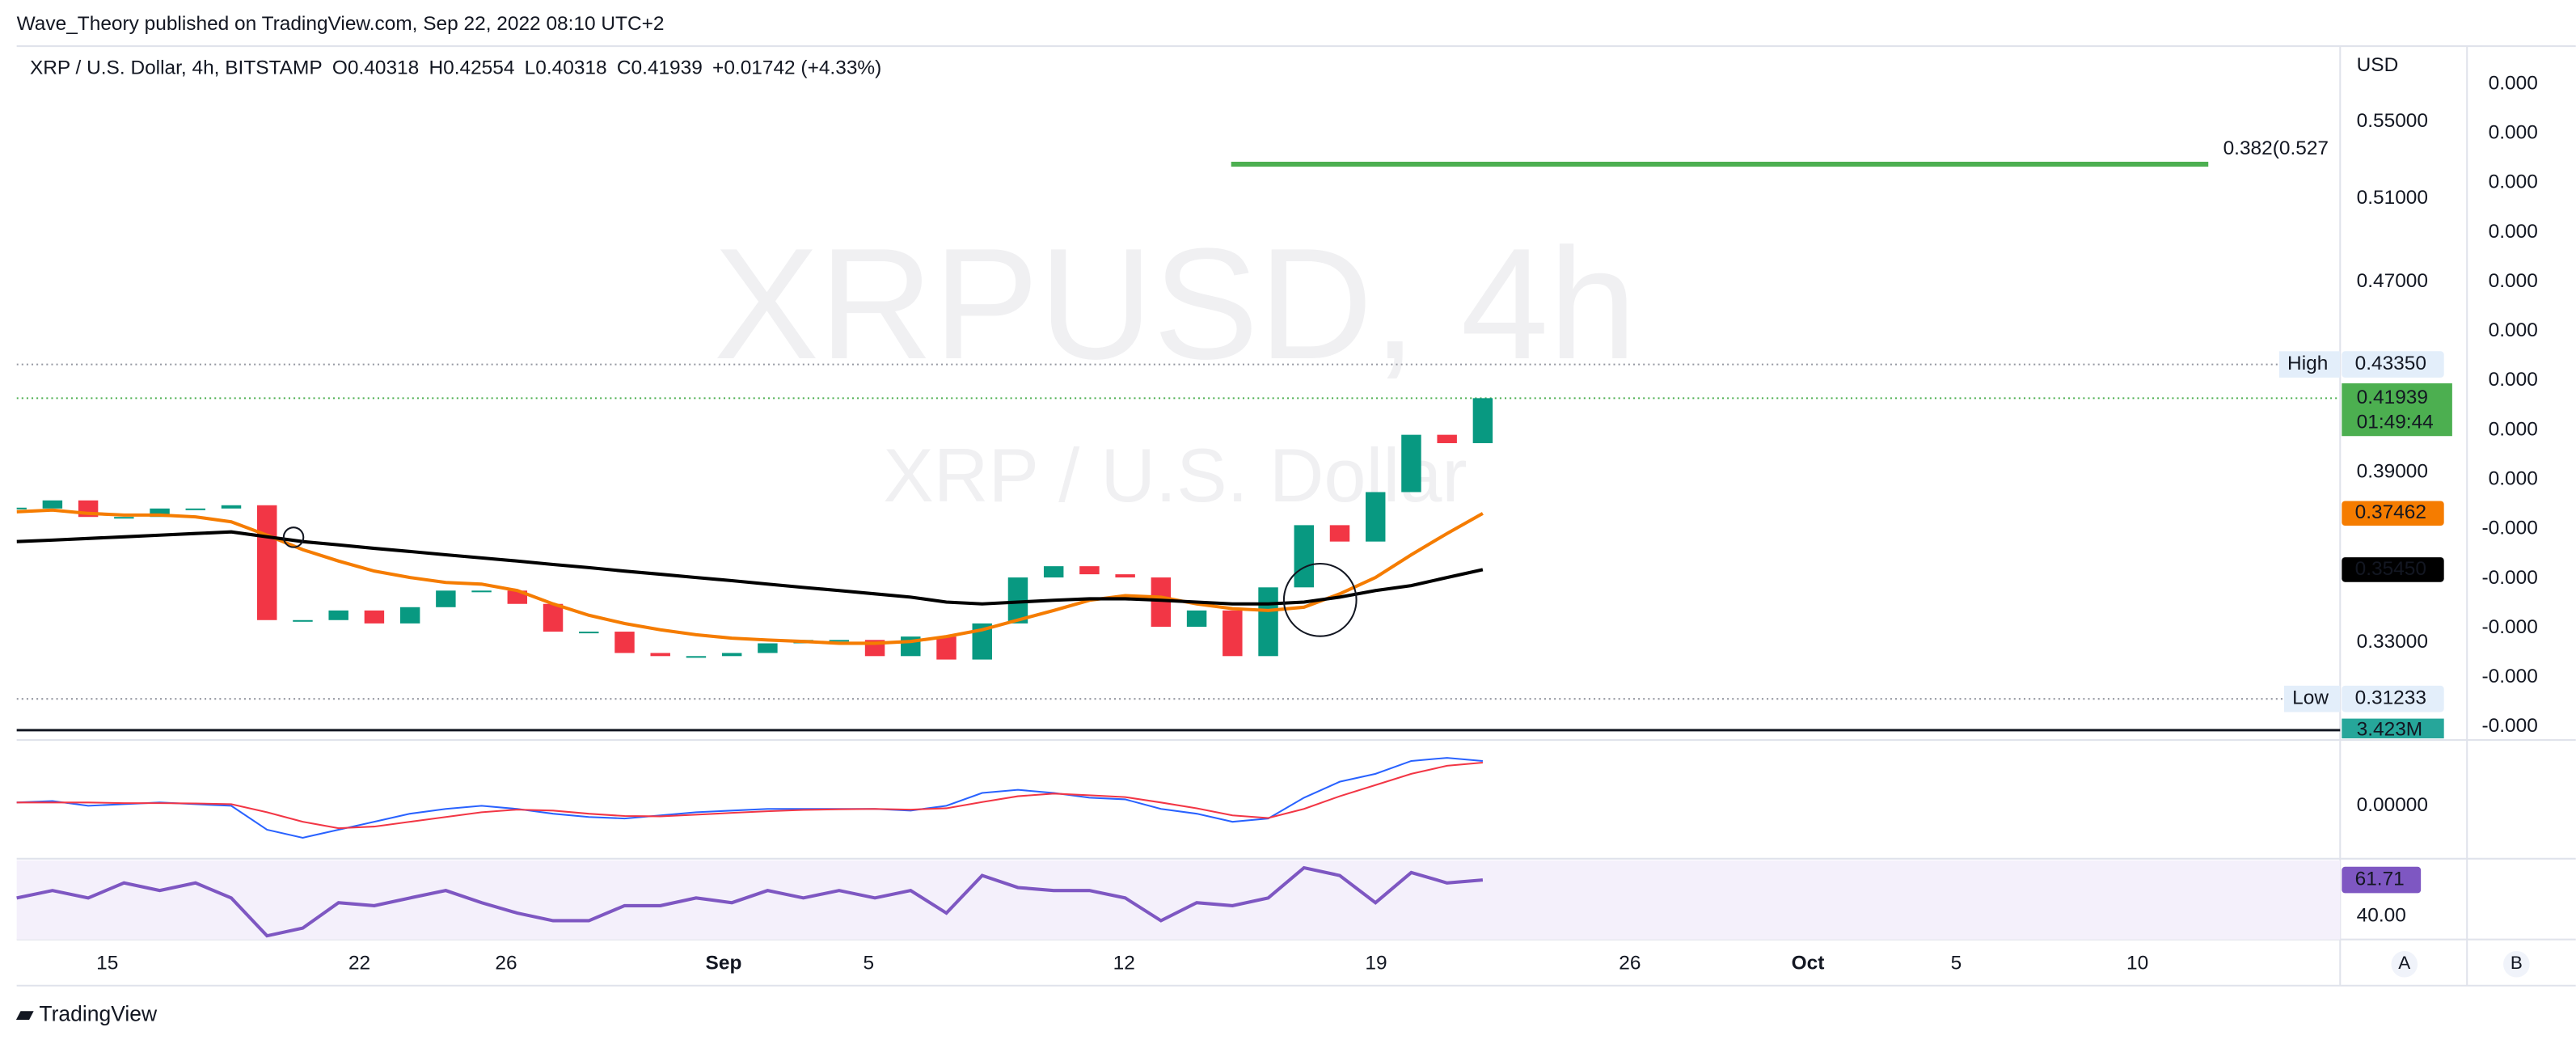 The height and width of the screenshot is (1040, 2576). Describe the element at coordinates (2392, 281) in the screenshot. I see `y-tick-label: 0.47000` at that location.